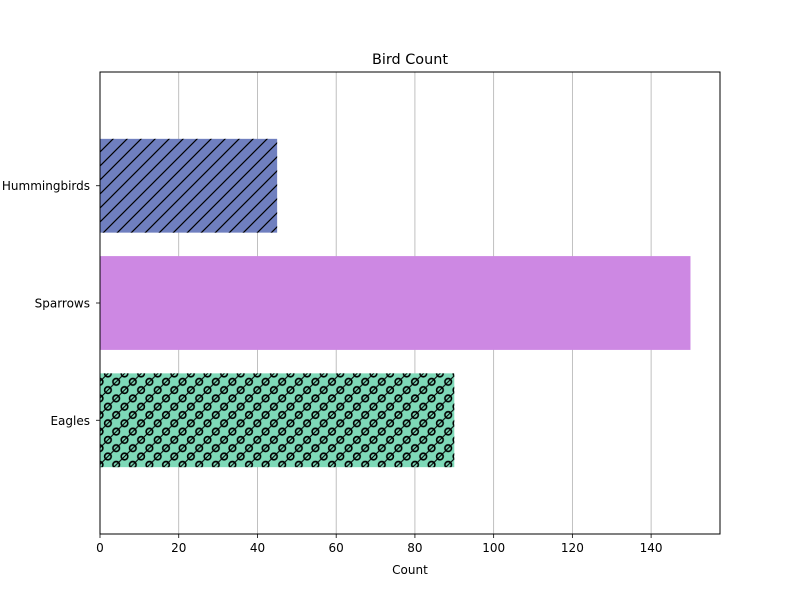 The width and height of the screenshot is (800, 600). What do you see at coordinates (277, 420) in the screenshot?
I see `bar-hatch-eagles` at bounding box center [277, 420].